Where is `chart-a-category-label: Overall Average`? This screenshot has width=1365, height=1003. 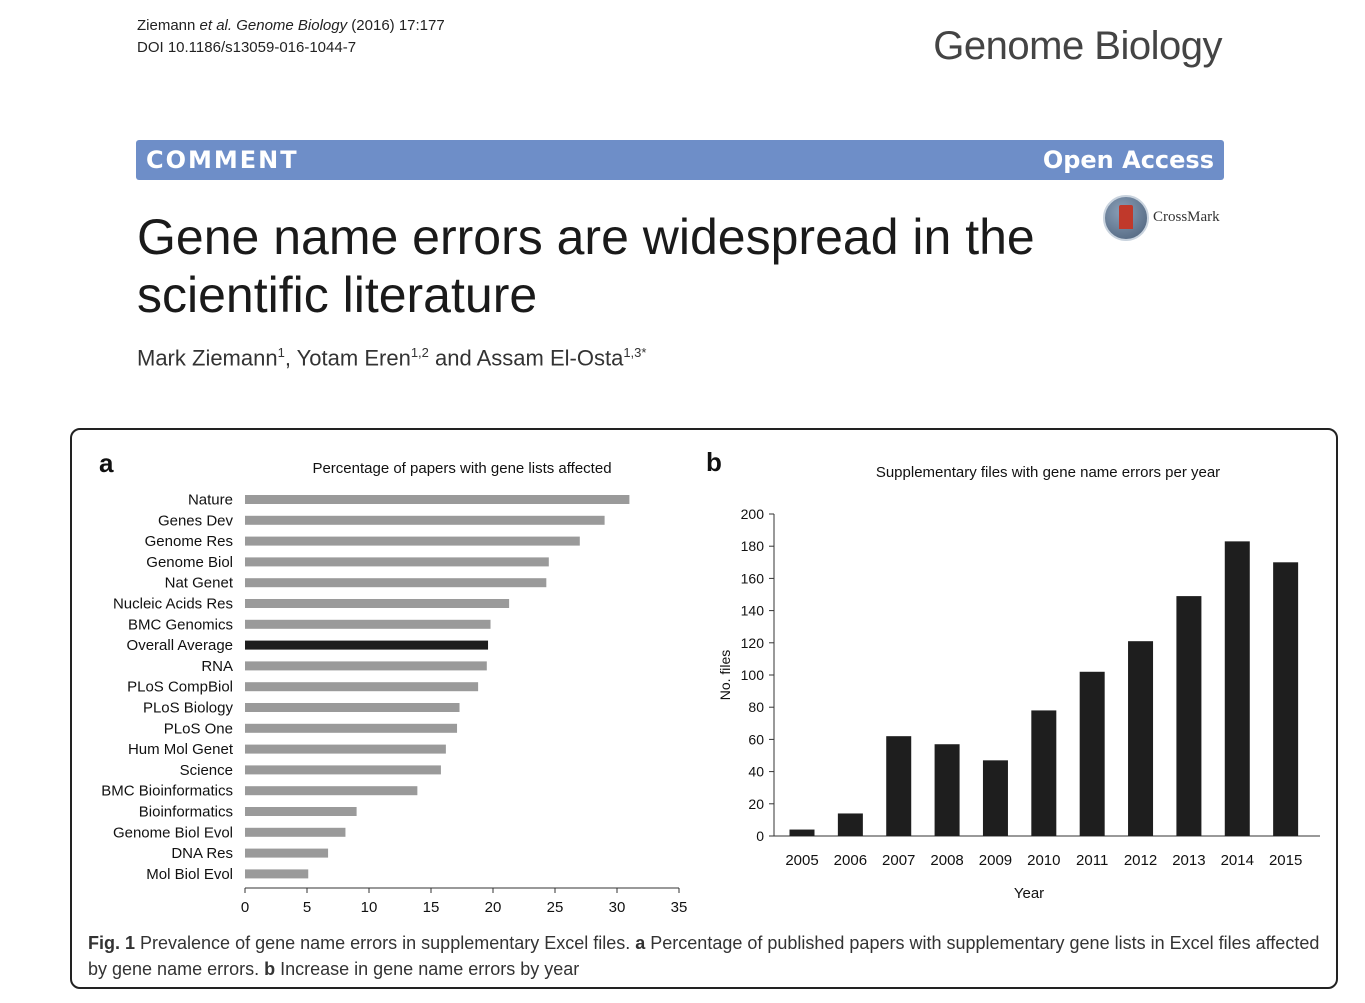 chart-a-category-label: Overall Average is located at coordinates (180, 645).